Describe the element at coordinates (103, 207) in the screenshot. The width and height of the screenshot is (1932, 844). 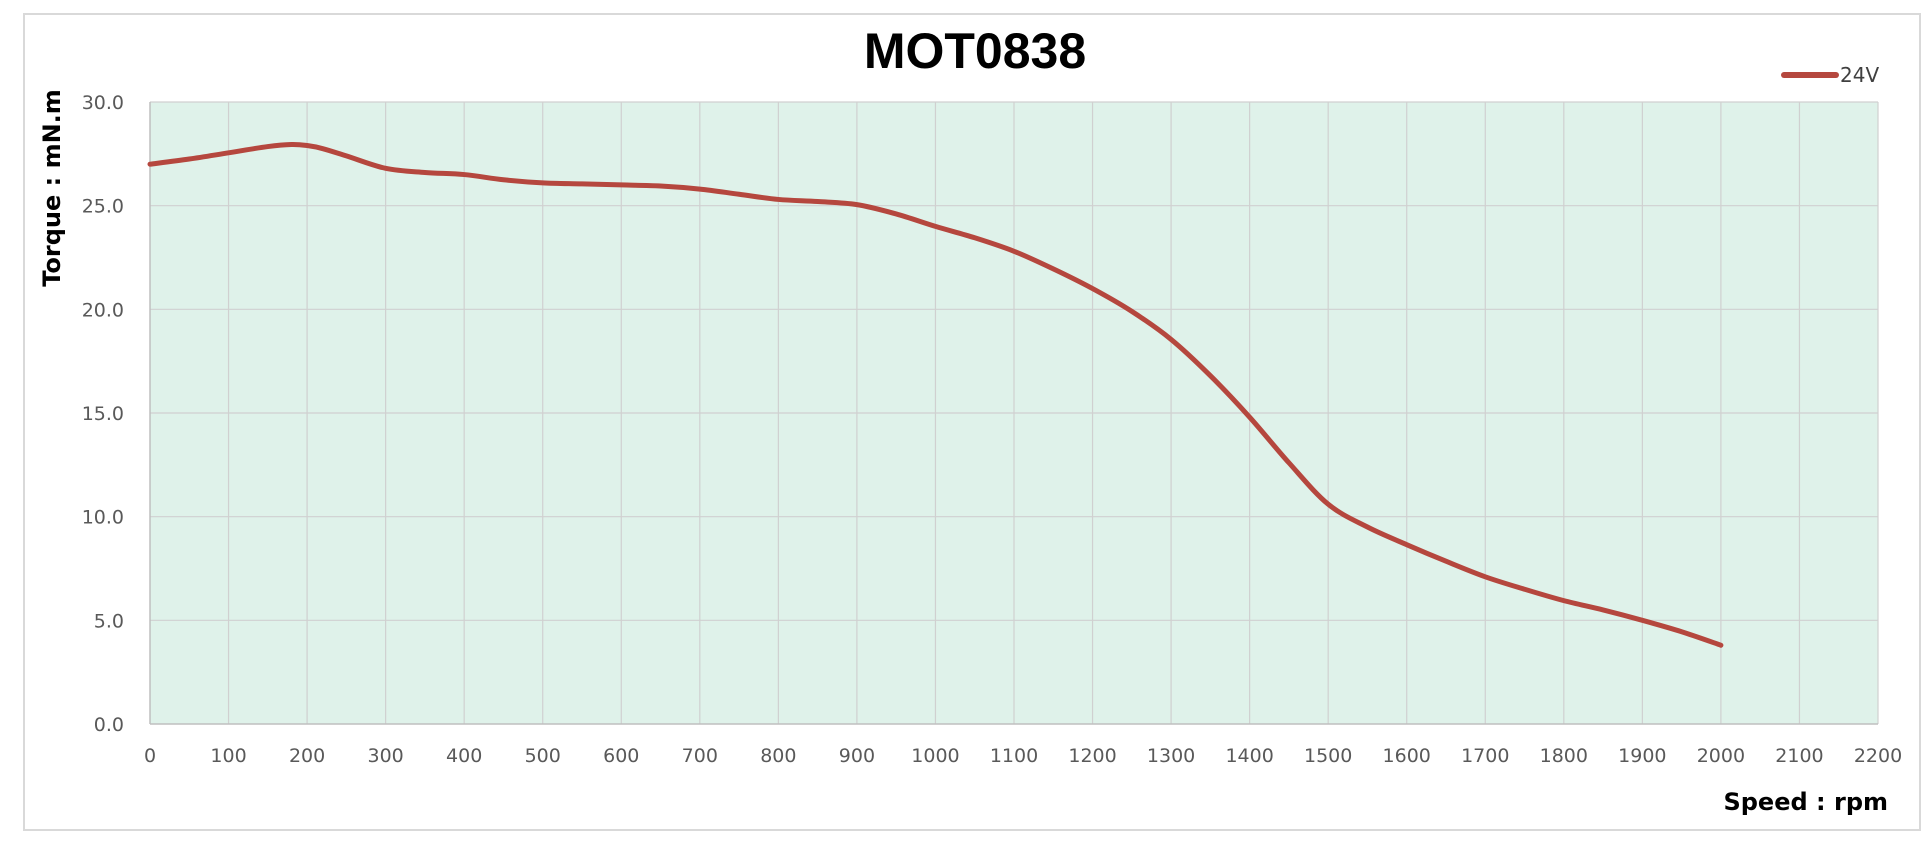
I see `y-tick-label: 25.0` at that location.